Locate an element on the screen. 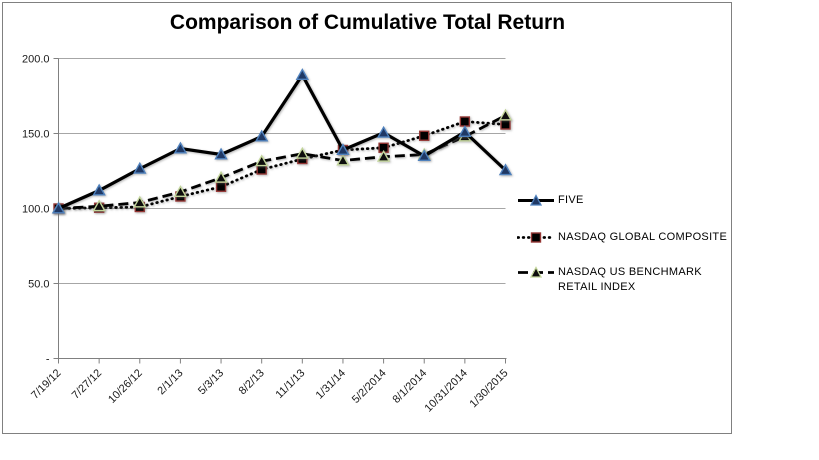  x-axis-label: 1/31/14 is located at coordinates (331, 384).